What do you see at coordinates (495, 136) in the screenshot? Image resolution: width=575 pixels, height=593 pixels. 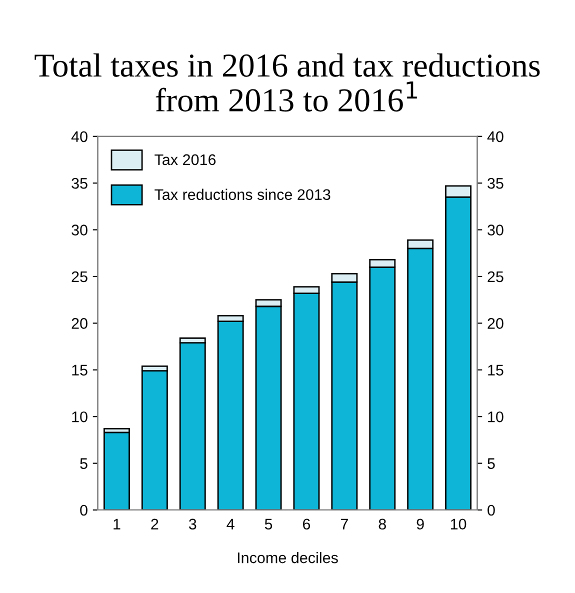 I see `y2-tick-label: 40` at bounding box center [495, 136].